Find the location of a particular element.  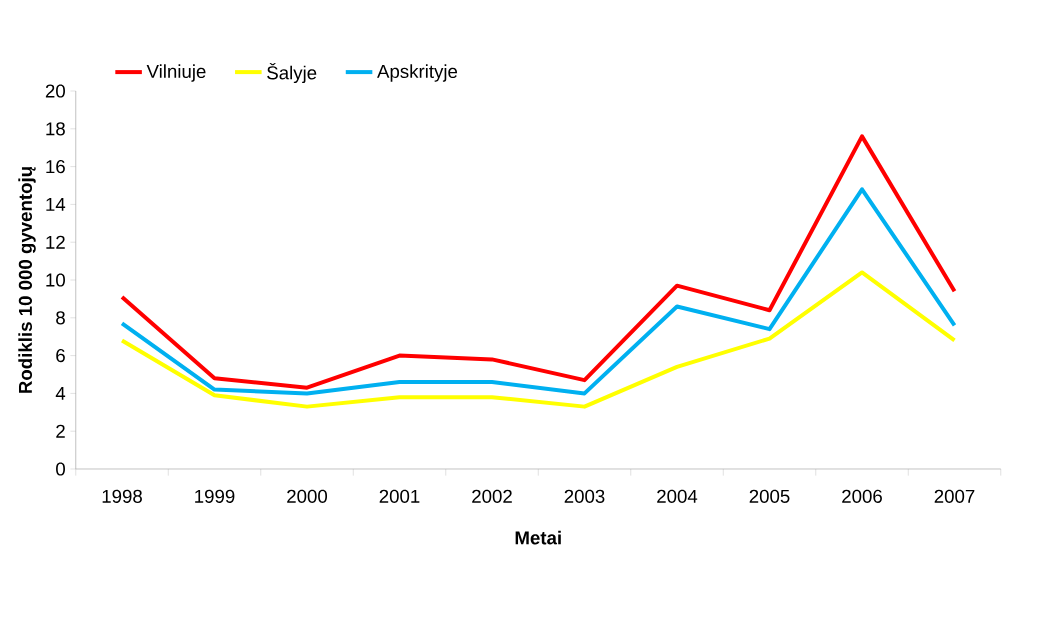

x-axis-title: Metai is located at coordinates (538, 537).